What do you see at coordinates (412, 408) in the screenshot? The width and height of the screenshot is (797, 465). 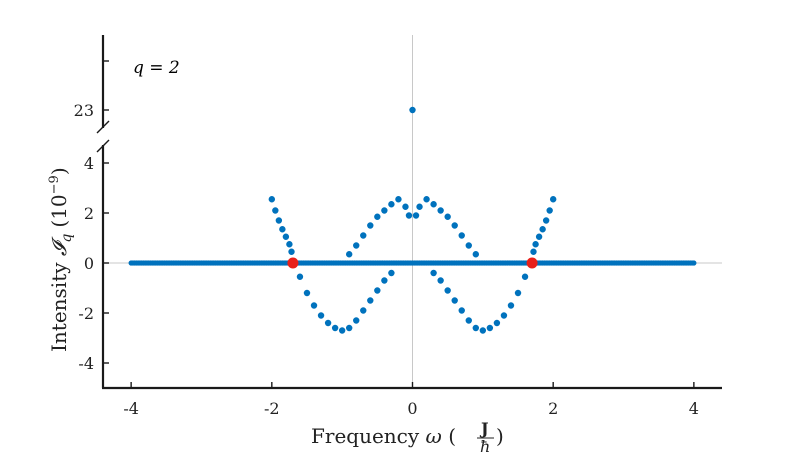 I see `x-tick-label: 0` at bounding box center [412, 408].